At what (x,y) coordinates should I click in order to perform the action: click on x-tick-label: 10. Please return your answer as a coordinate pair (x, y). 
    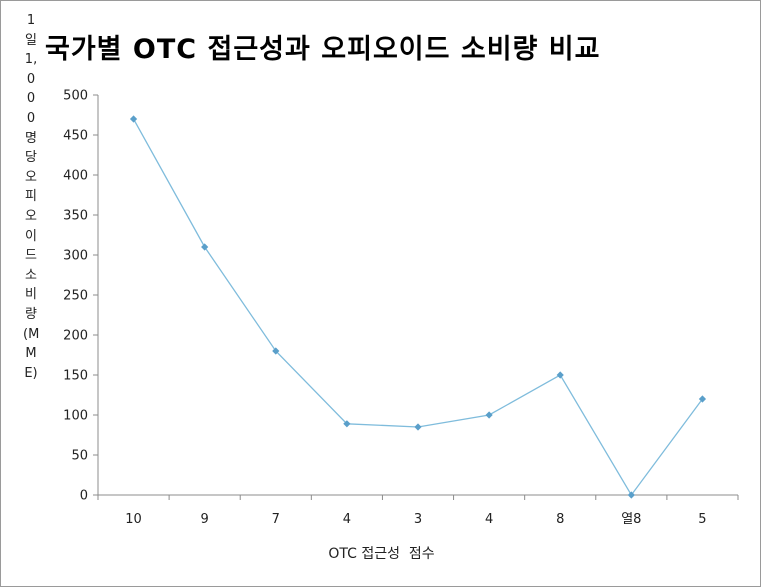
    Looking at the image, I should click on (133, 519).